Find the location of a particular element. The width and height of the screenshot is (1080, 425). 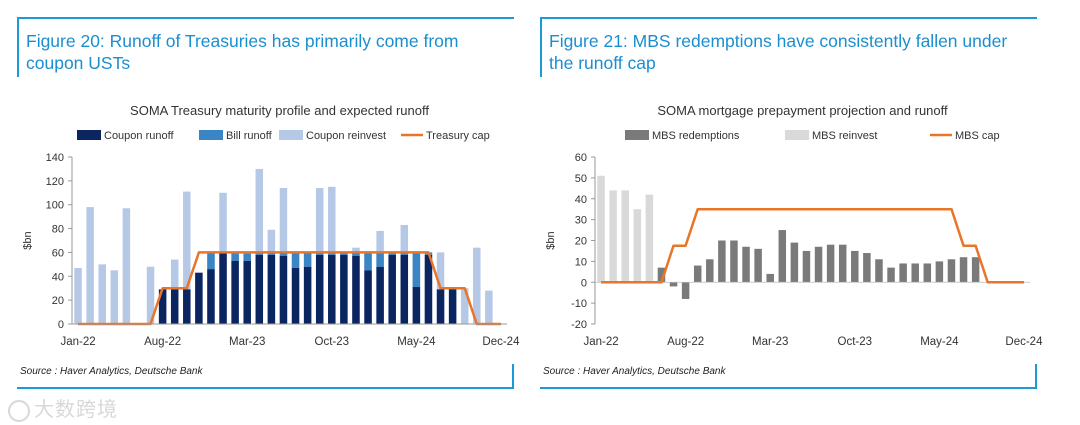

legend-label-1: MBS redemptions is located at coordinates (696, 136).